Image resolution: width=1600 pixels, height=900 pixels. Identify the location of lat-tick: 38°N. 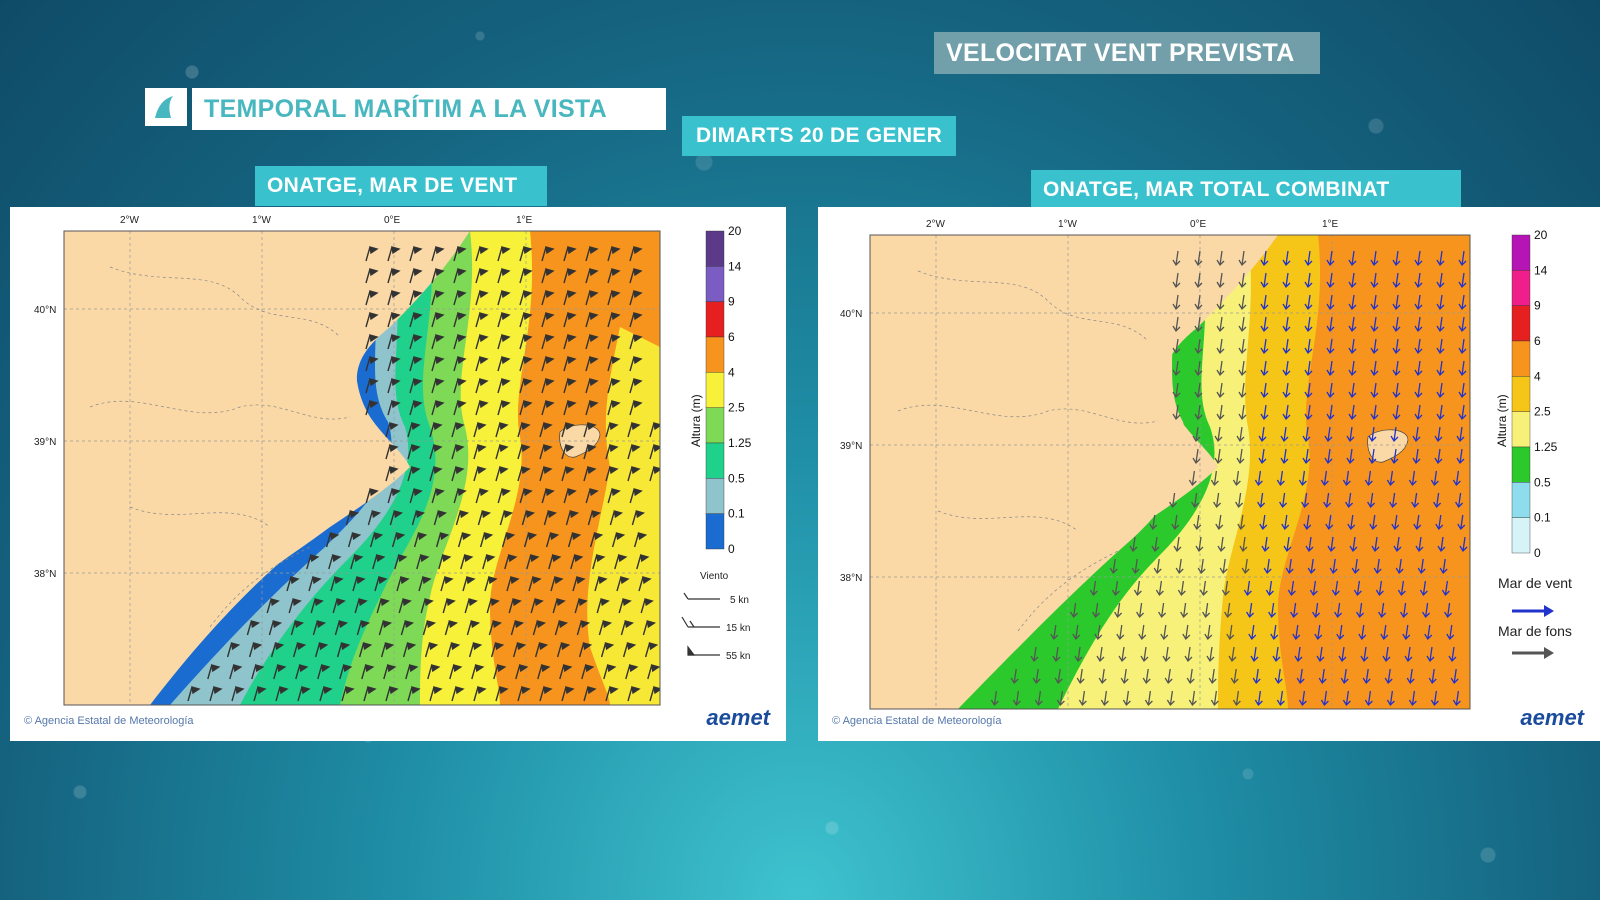
(851, 578).